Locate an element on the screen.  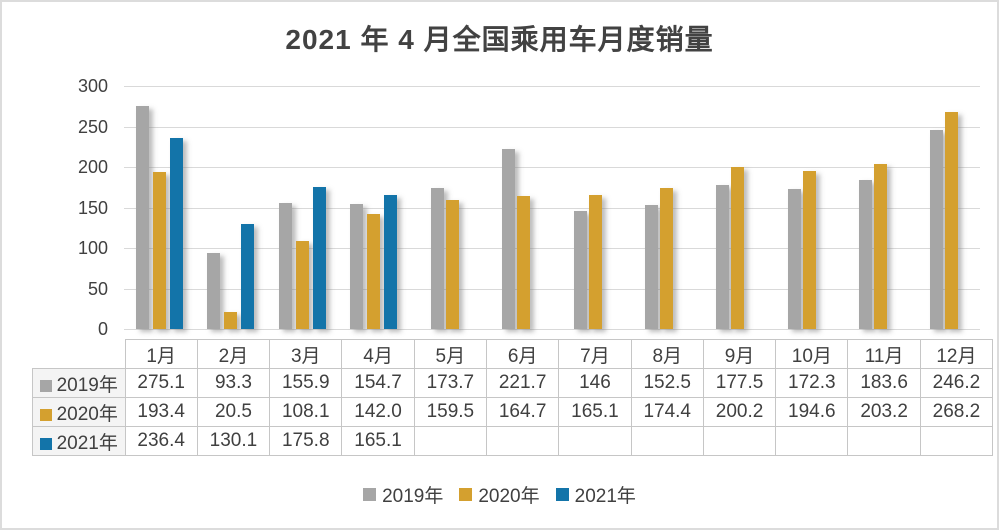
legend-label: 2021年 is located at coordinates (605, 496).